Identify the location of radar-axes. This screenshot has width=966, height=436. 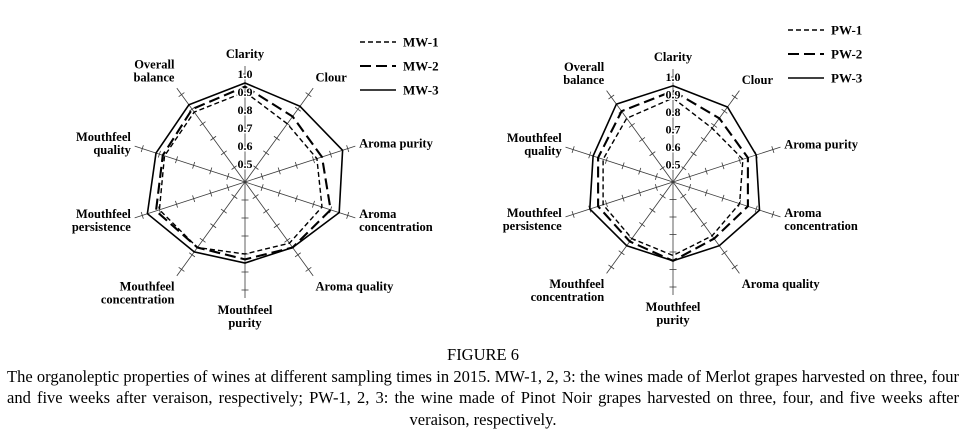
(673, 182).